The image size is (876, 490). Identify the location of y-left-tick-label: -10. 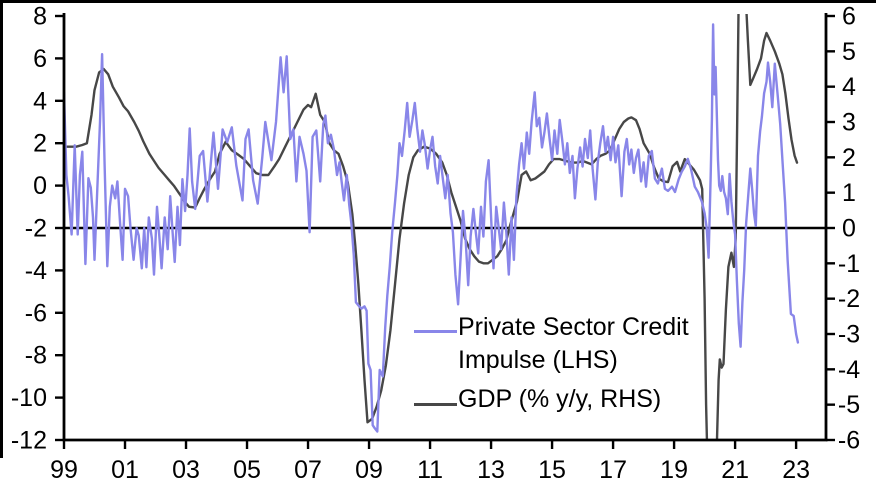
(29, 398).